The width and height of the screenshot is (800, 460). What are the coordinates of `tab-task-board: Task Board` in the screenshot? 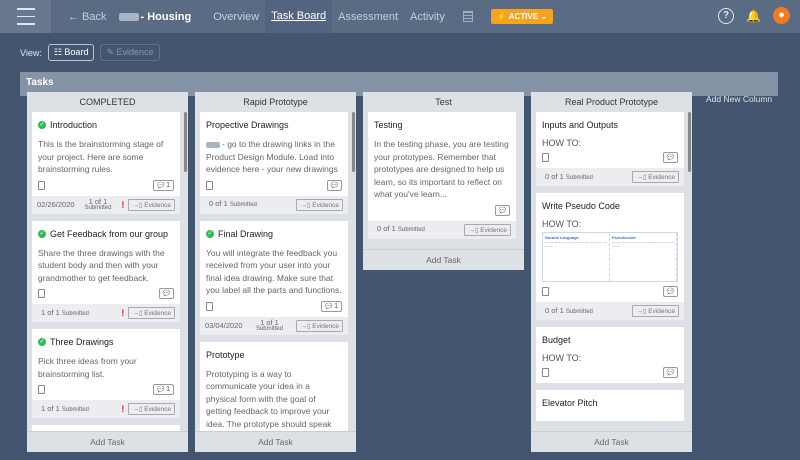 It's located at (299, 16).